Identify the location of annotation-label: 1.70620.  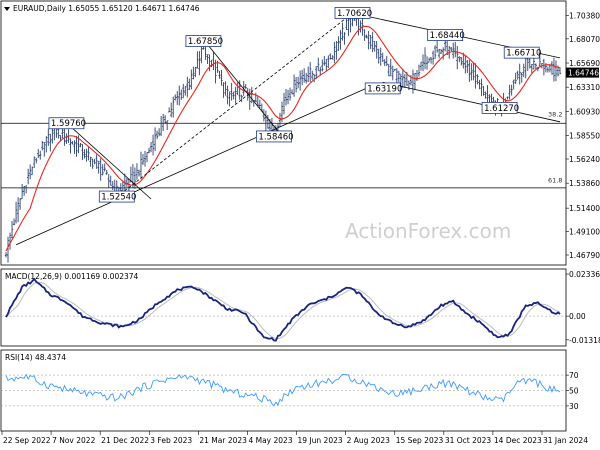
(354, 14).